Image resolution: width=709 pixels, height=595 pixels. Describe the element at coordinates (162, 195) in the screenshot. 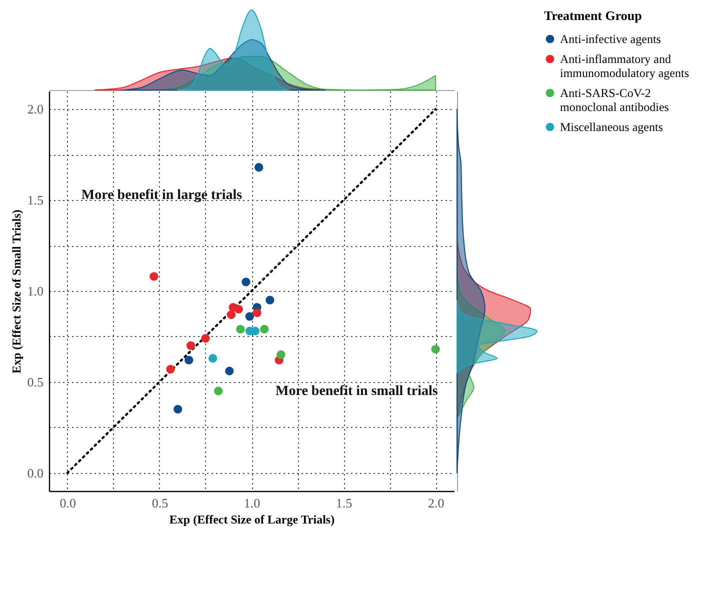

I see `annotation: More benefit in large trials` at that location.